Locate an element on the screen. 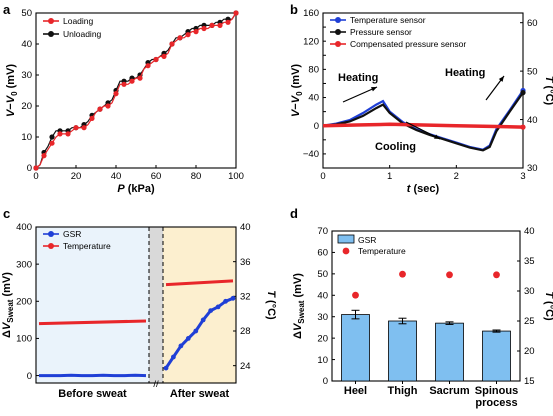  y-axis-c-tick-label: 400 is located at coordinates (24, 227).